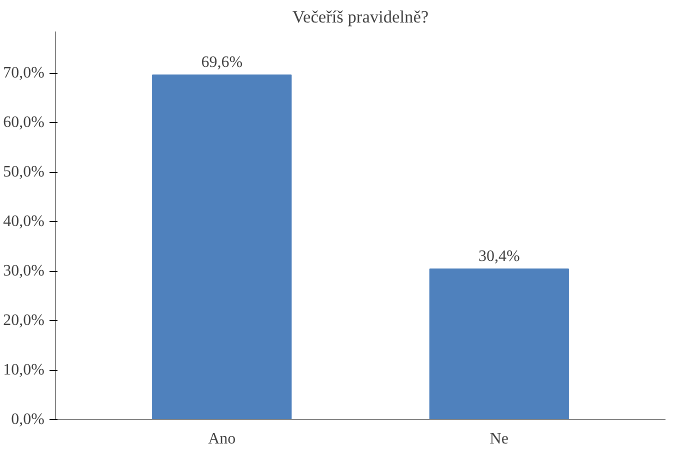 Image resolution: width=677 pixels, height=457 pixels. I want to click on x-tick-label: Ano, so click(222, 439).